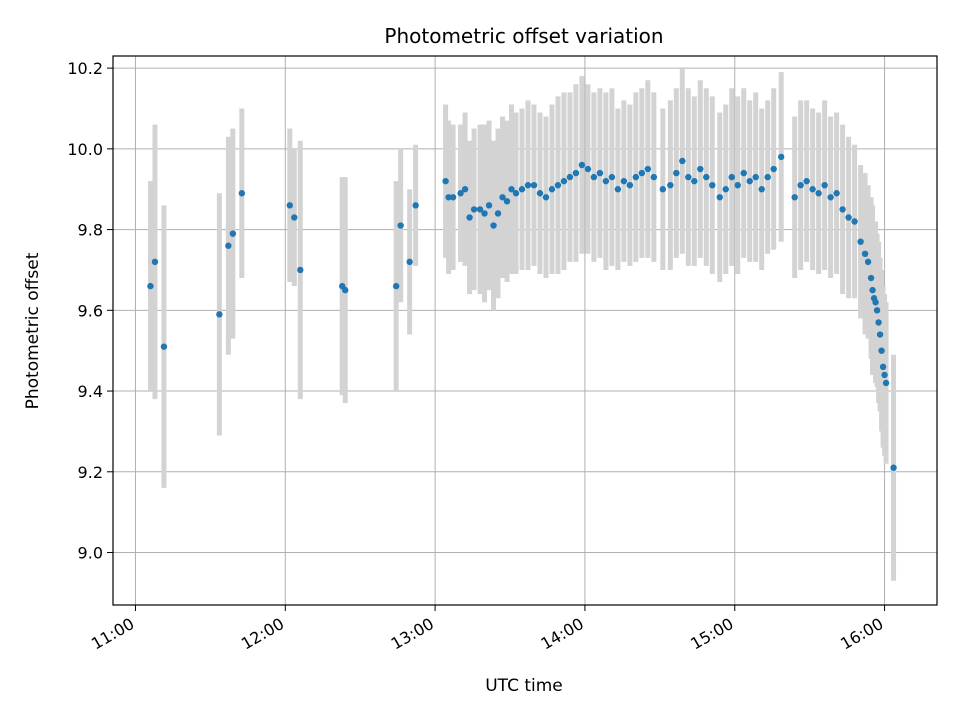 This screenshot has width=960, height=720. I want to click on y-tick-label: 9.2, so click(90, 472).